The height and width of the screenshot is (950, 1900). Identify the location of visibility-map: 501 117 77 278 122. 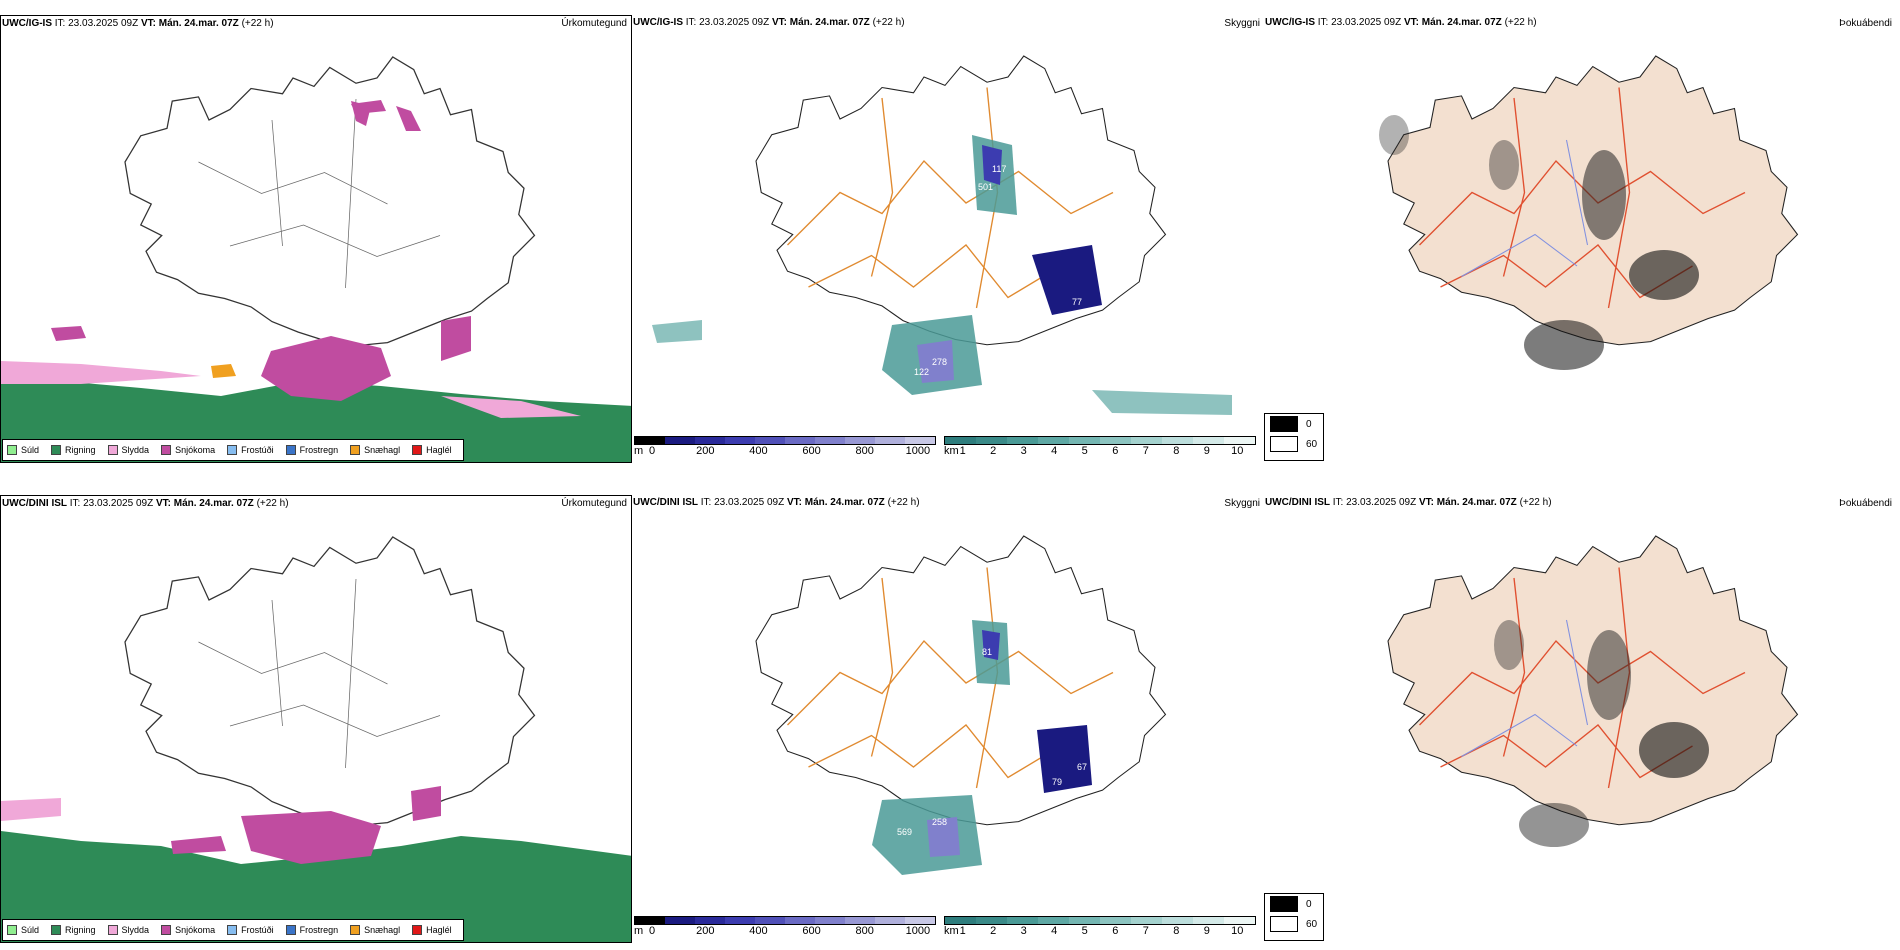
(942, 235).